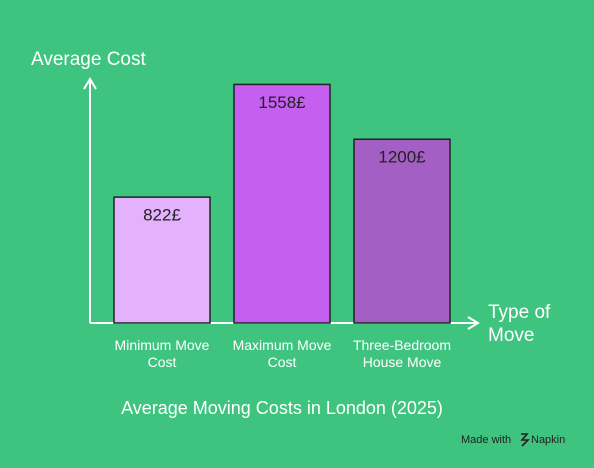  I want to click on footer-text: Made with, so click(486, 440).